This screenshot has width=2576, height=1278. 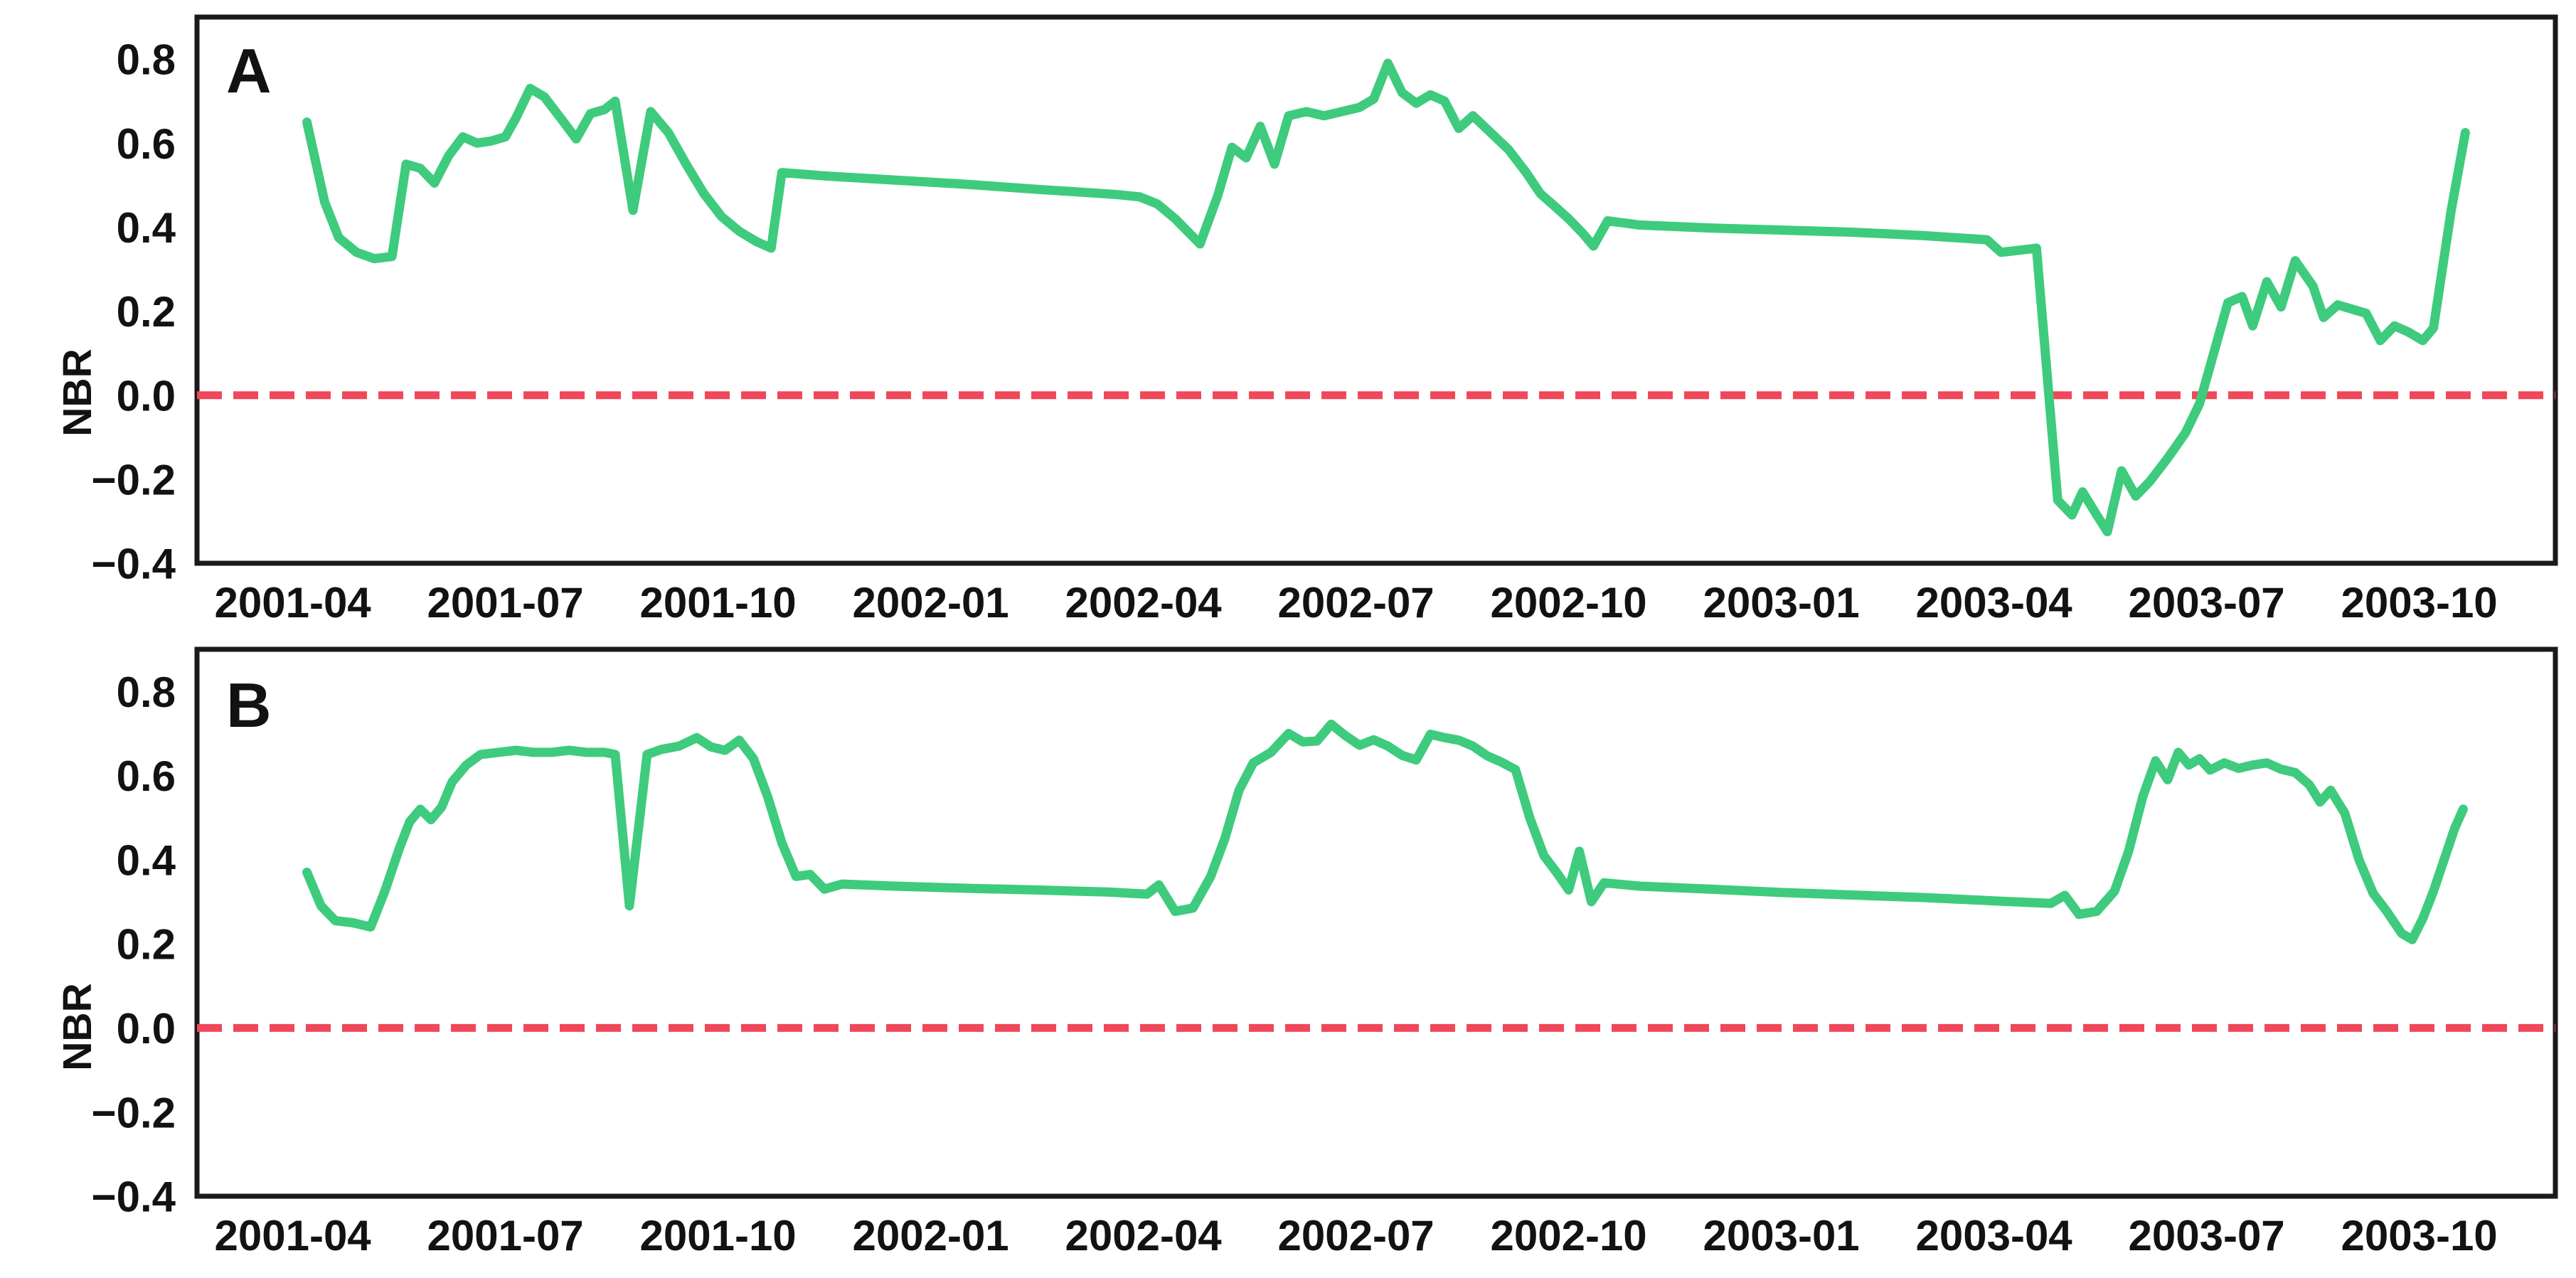 What do you see at coordinates (505, 1236) in the screenshot?
I see `panel-b-xtick-2001-07: 2001-07` at bounding box center [505, 1236].